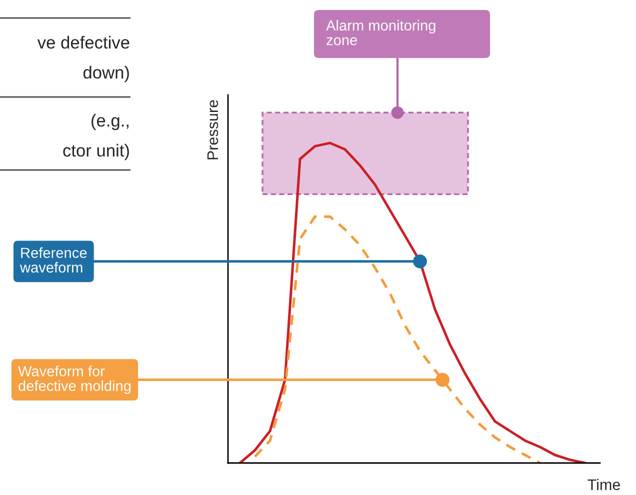 The image size is (636, 495). What do you see at coordinates (106, 74) in the screenshot?
I see `text: down)` at bounding box center [106, 74].